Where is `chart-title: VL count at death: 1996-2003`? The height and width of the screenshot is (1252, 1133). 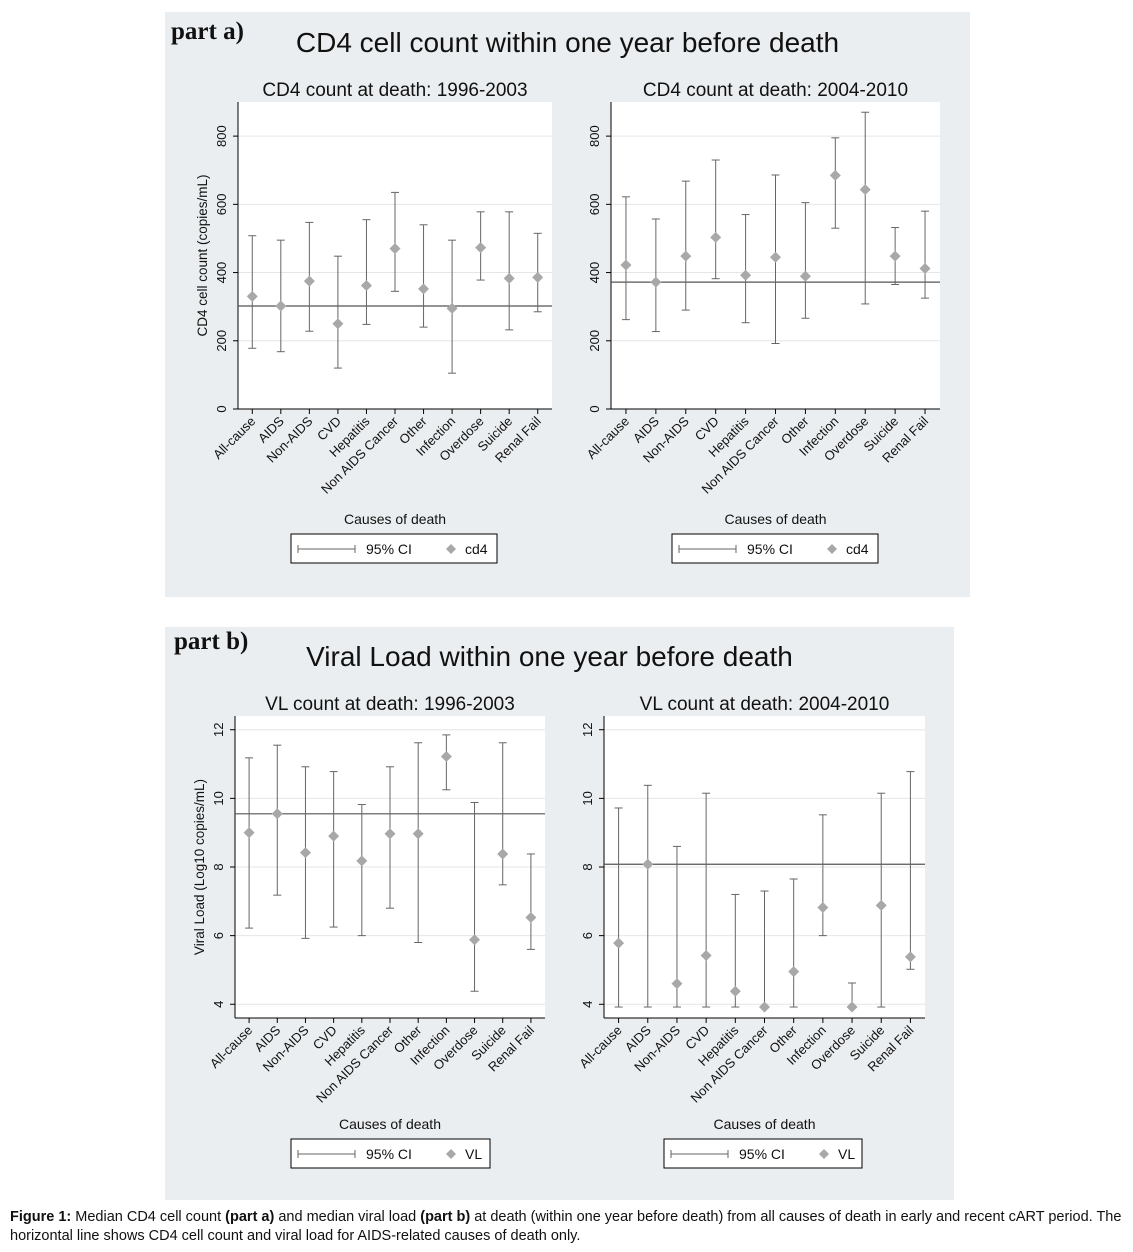 chart-title: VL count at death: 1996-2003 is located at coordinates (390, 704).